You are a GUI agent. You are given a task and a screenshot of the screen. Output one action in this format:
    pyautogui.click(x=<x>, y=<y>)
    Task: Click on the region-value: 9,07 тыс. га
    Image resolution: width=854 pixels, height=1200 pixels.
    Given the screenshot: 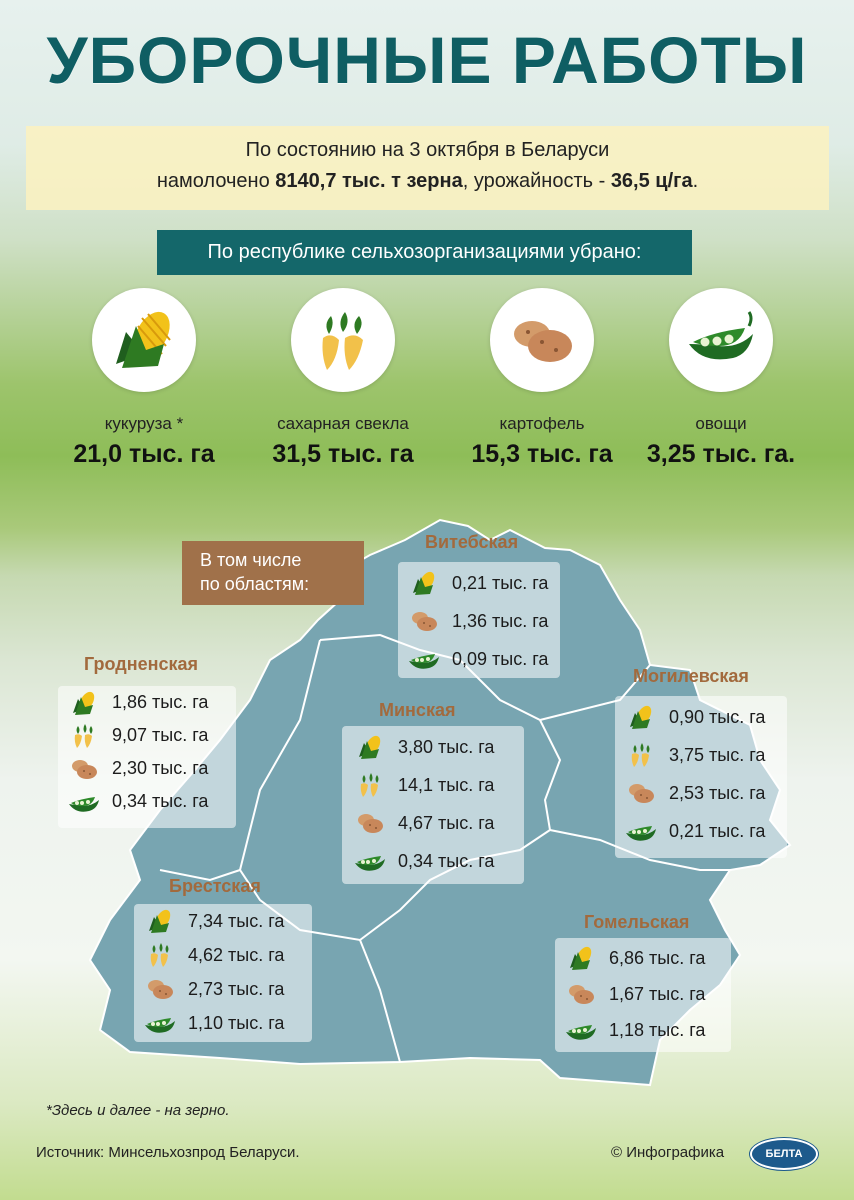 What is the action you would take?
    pyautogui.click(x=160, y=735)
    